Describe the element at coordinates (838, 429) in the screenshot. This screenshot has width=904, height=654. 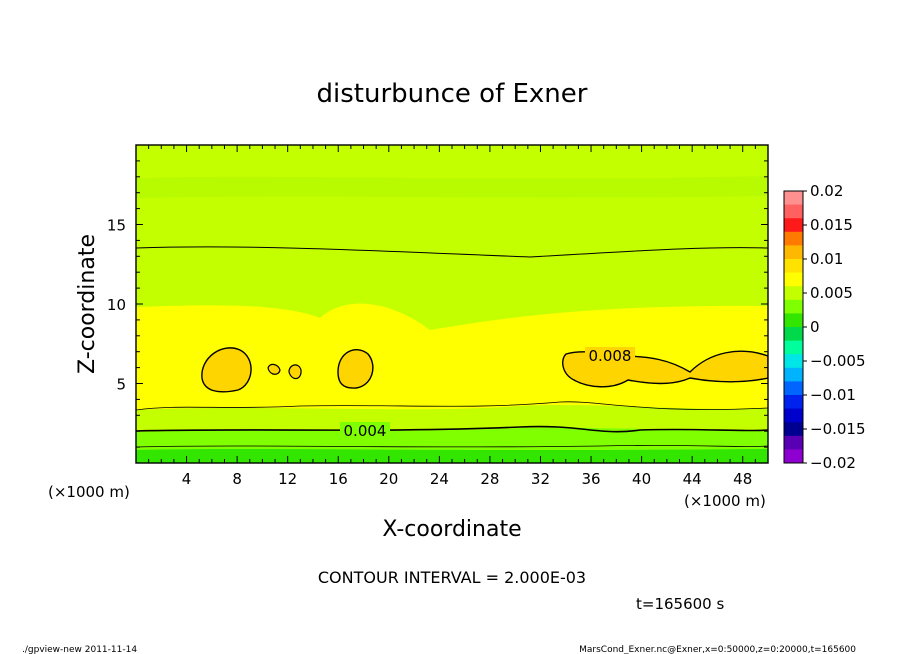
I see `colorbar-label: −0.015` at that location.